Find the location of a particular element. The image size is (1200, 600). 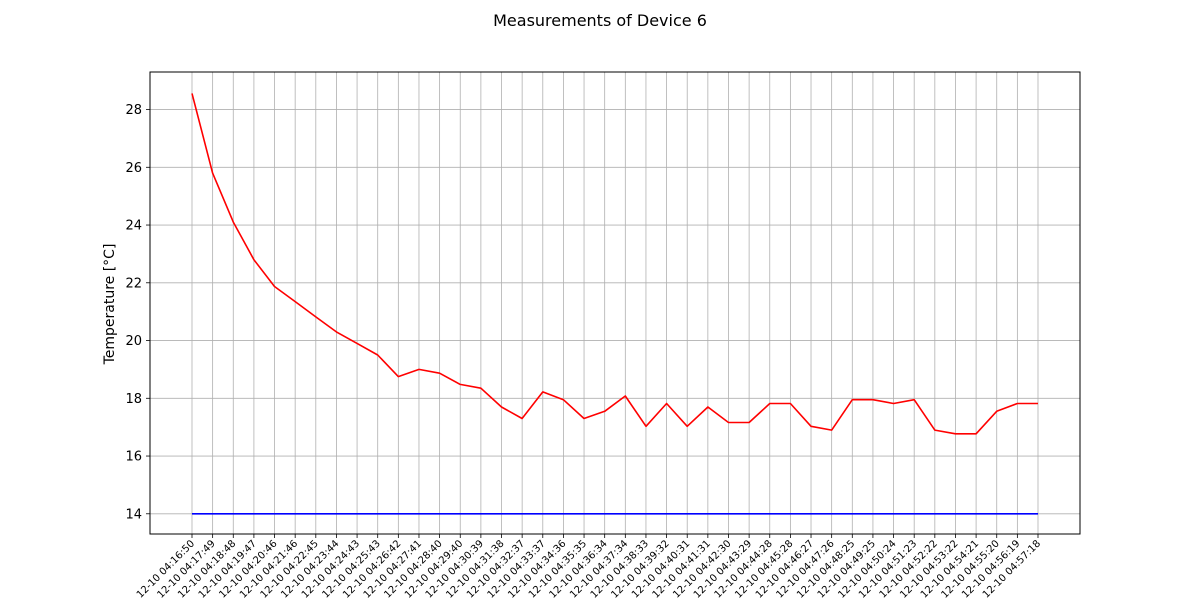

y-tick-label: 28 is located at coordinates (133, 110).